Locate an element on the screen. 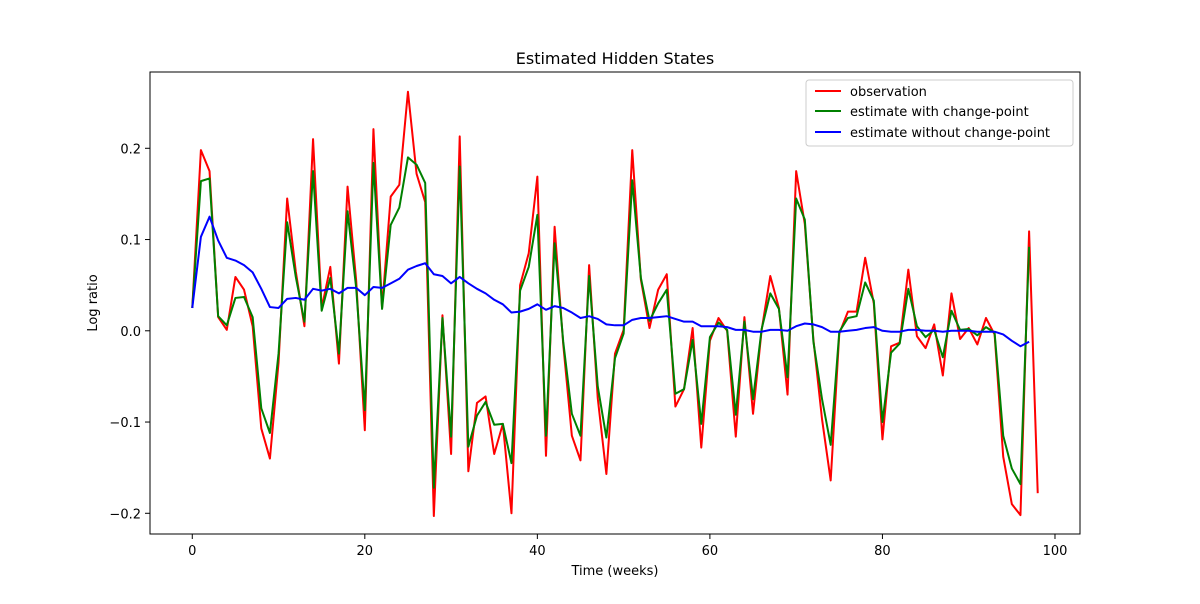  x-axis-label: Time (weeks) is located at coordinates (614, 571).